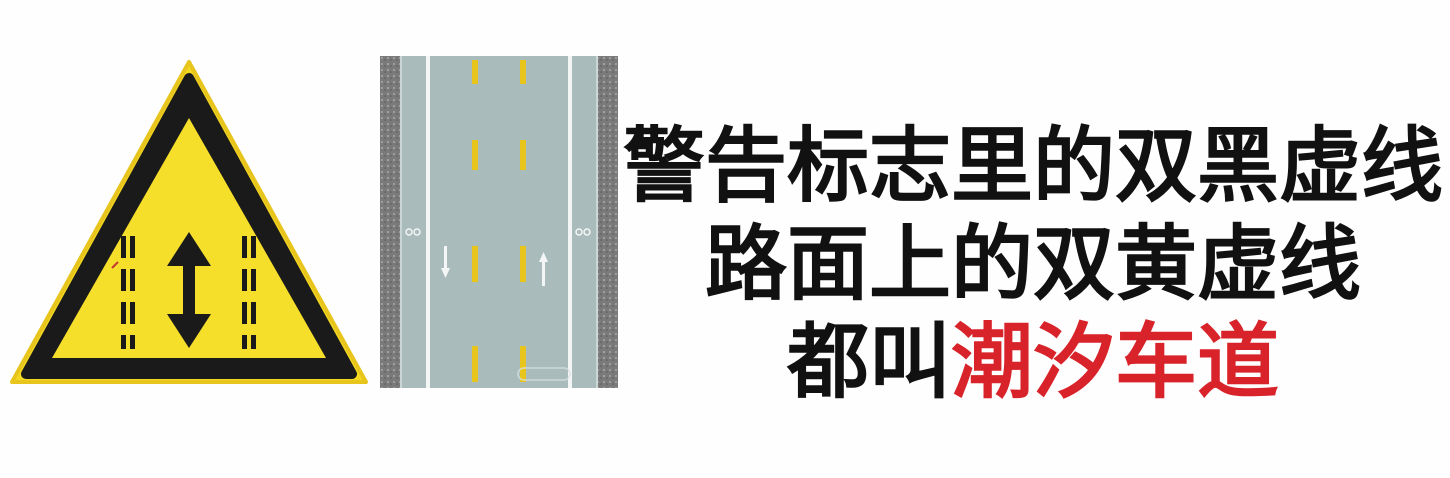 The image size is (1450, 478). I want to click on lane-arrows, so click(494, 266).